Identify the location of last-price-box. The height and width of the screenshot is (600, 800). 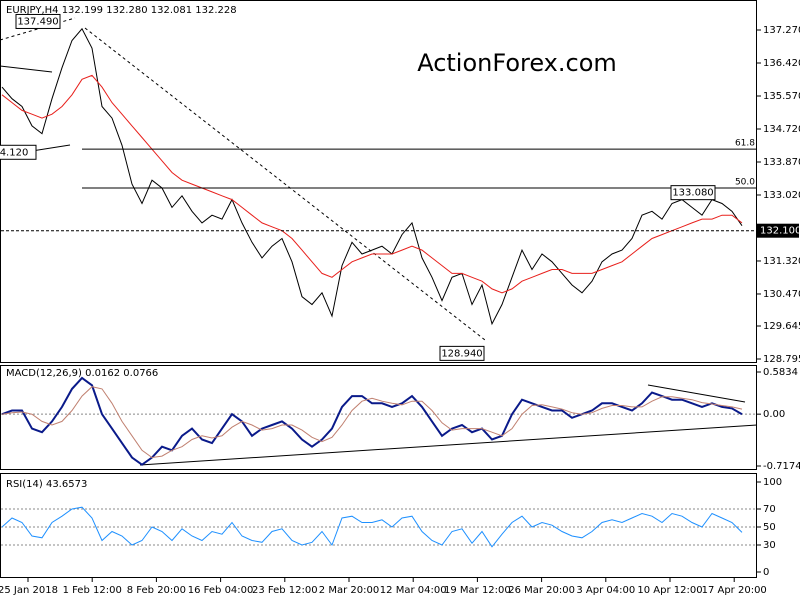
(778, 230).